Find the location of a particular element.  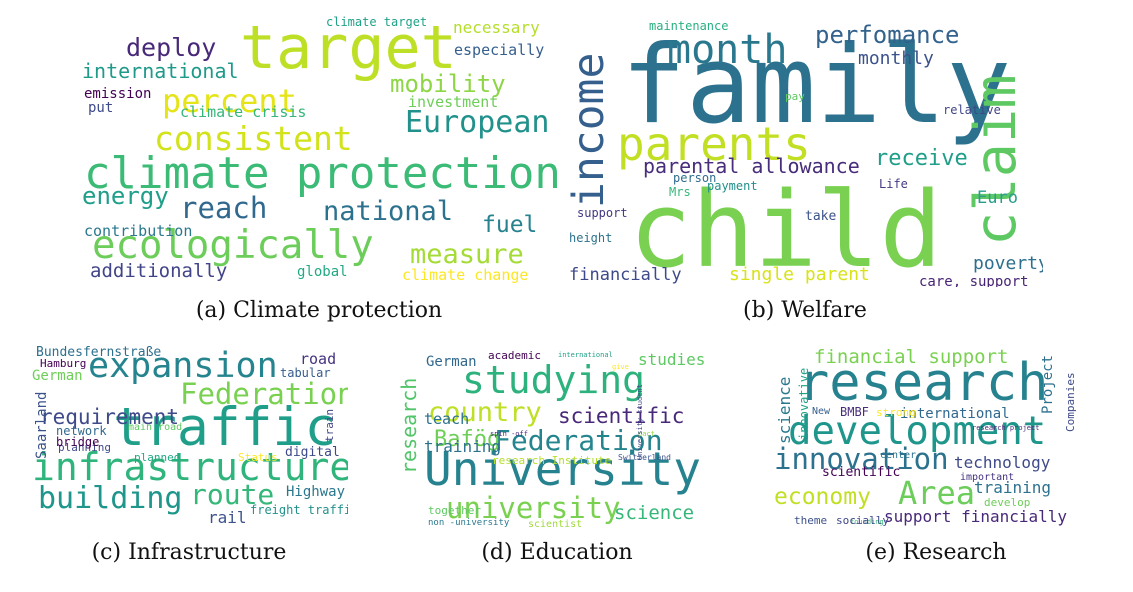

word-education-4: country is located at coordinates (485, 412).